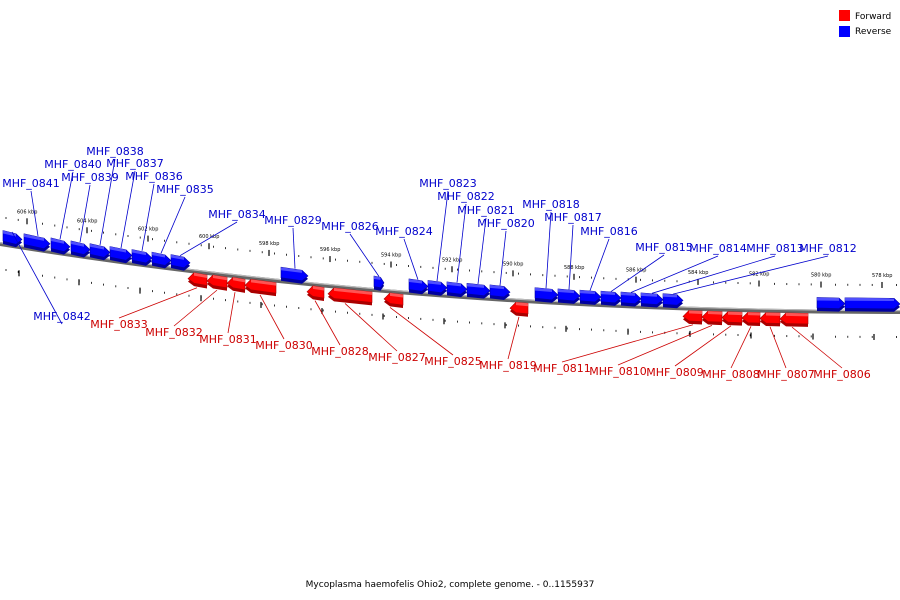 The image size is (900, 600). I want to click on MHF_0817-leader-line, so click(571, 257).